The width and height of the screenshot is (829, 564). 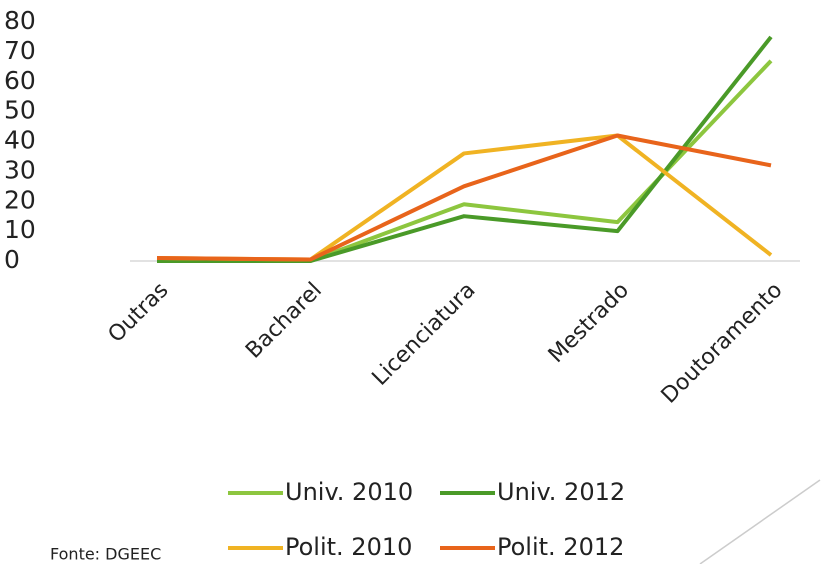 What do you see at coordinates (722, 343) in the screenshot?
I see `x-tick-label: Doutoramento` at bounding box center [722, 343].